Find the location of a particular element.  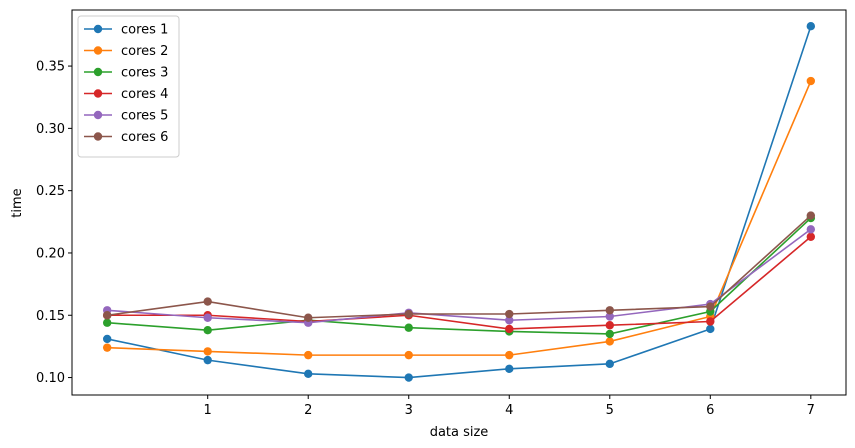

legend-label: cores 4 is located at coordinates (144, 94).